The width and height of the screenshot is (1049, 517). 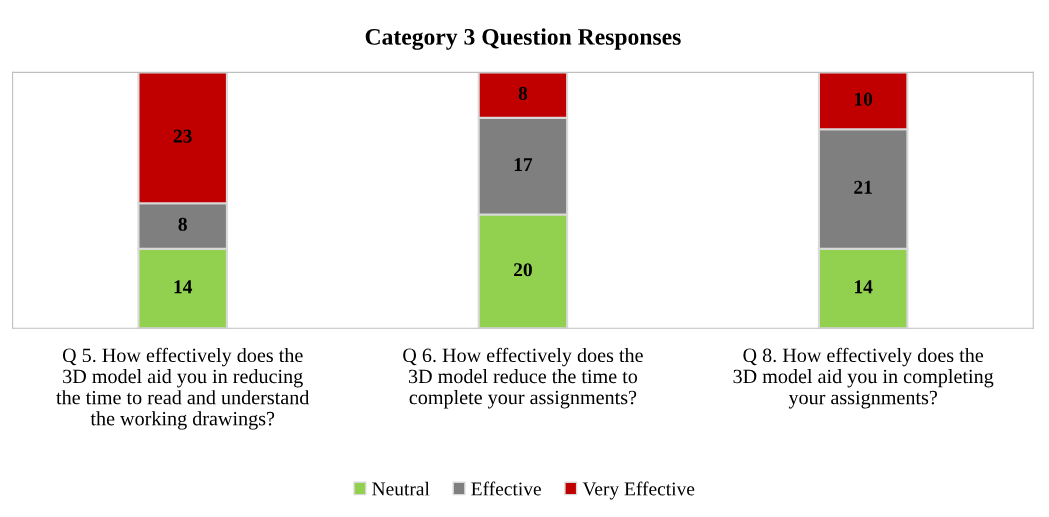 I want to click on data-label: 23, so click(x=182, y=136).